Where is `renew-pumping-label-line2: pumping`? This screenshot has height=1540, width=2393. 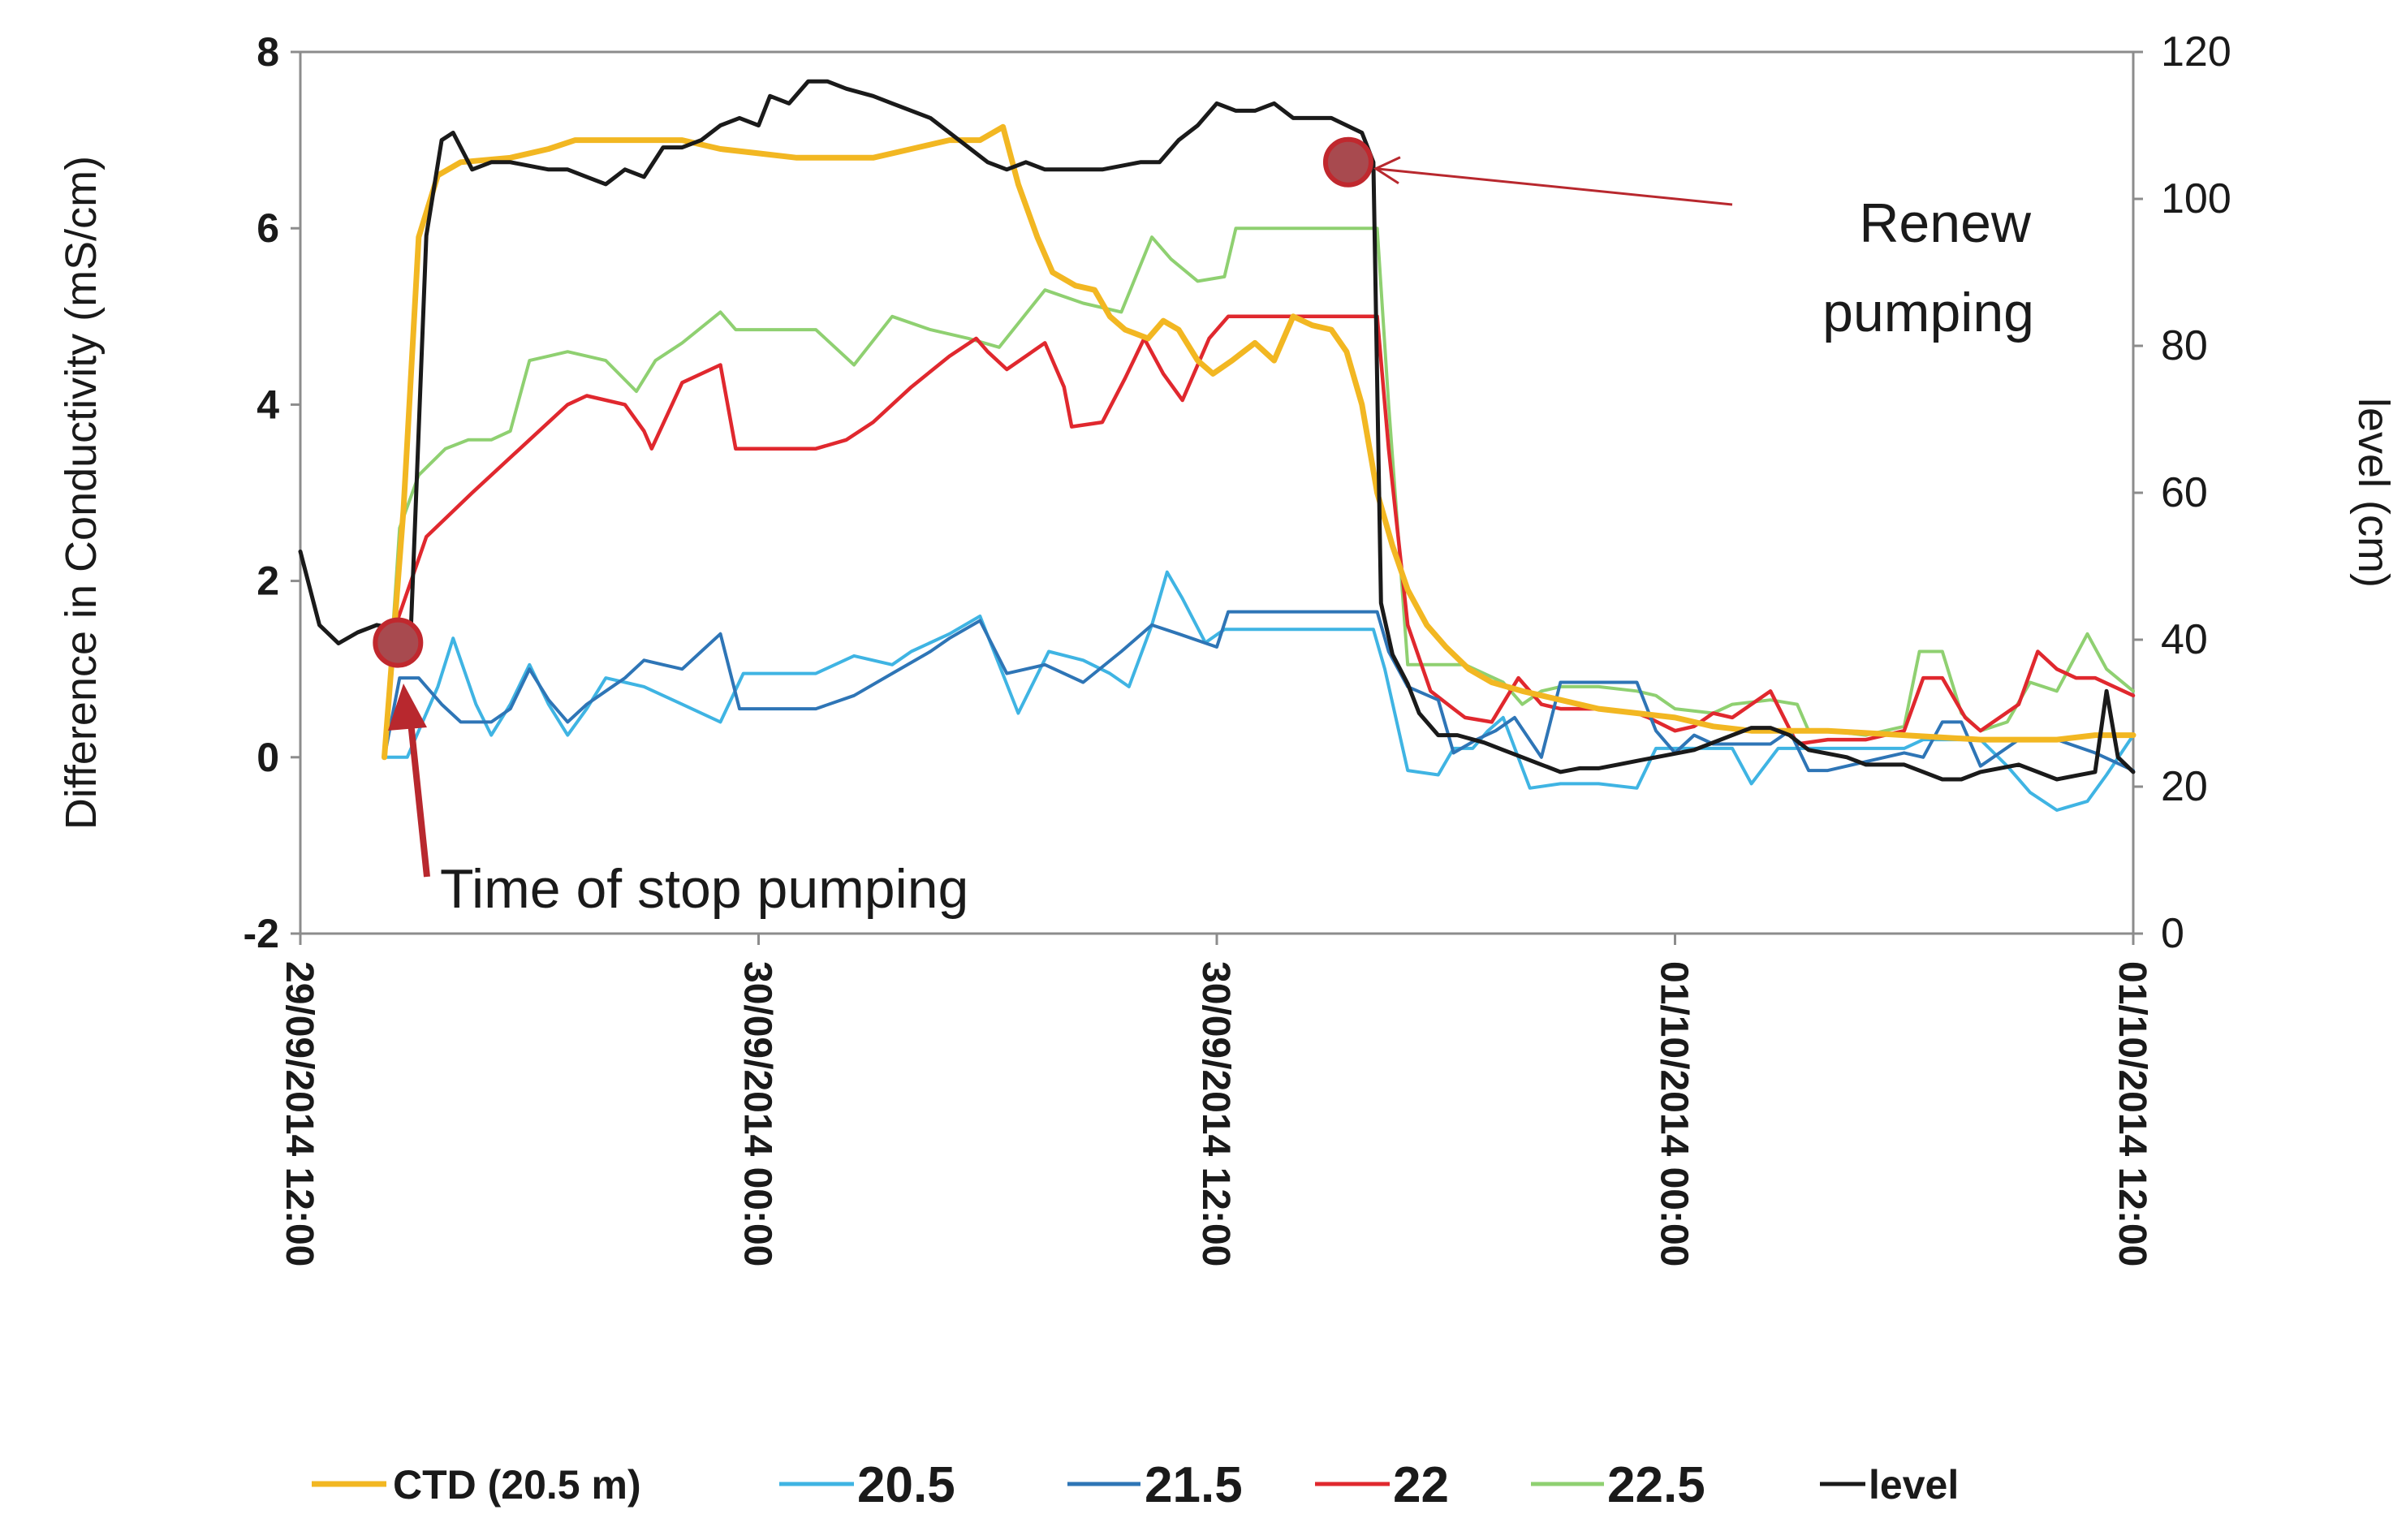
renew-pumping-label-line2: pumping is located at coordinates (1928, 313).